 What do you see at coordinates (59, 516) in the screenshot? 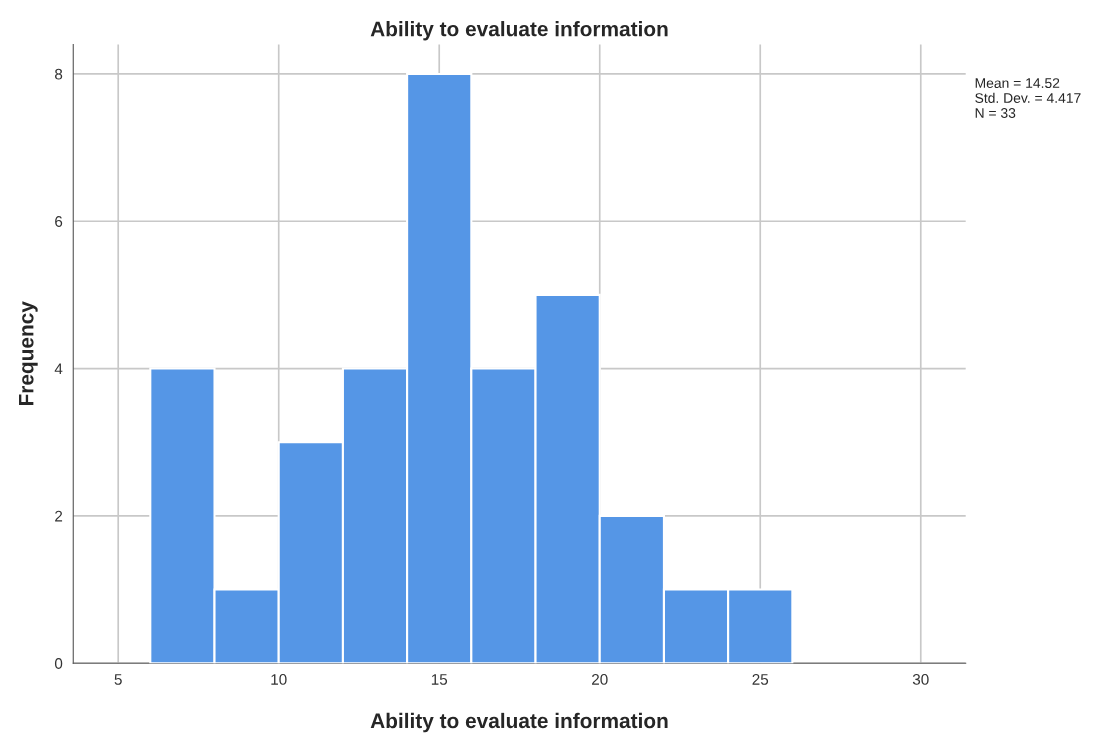
I see `y-tick-label: 2` at bounding box center [59, 516].